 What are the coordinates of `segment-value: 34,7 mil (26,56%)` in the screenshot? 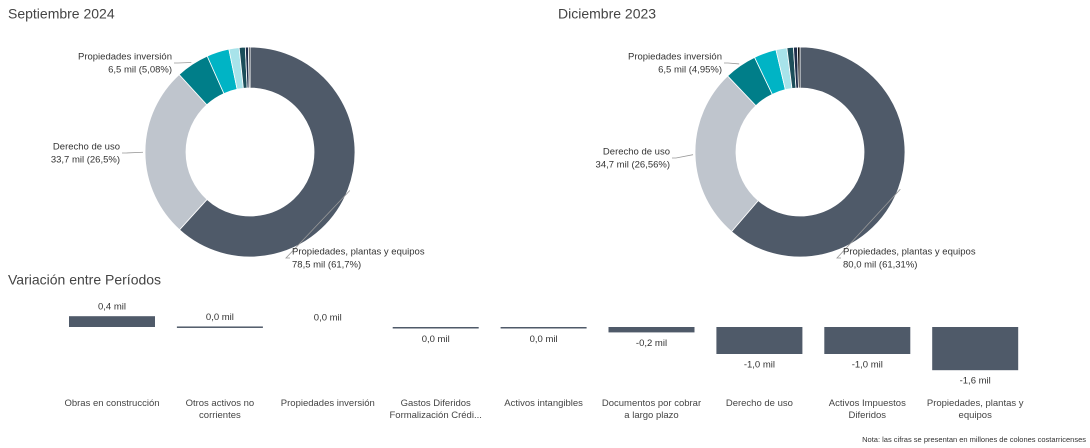 It's located at (633, 165).